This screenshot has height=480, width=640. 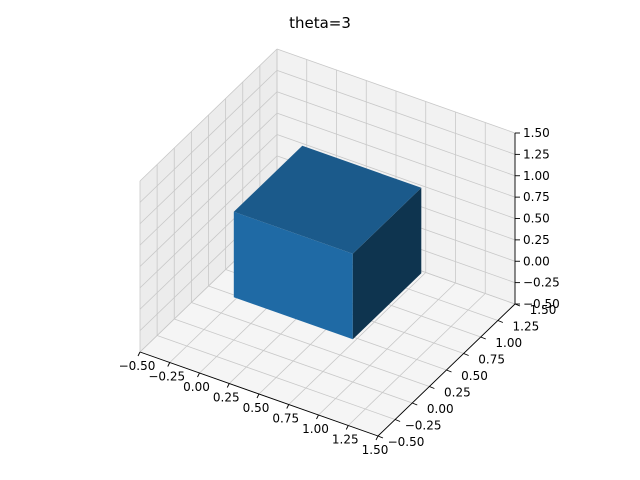 I want to click on z-tick-label: −0.50, so click(x=541, y=304).